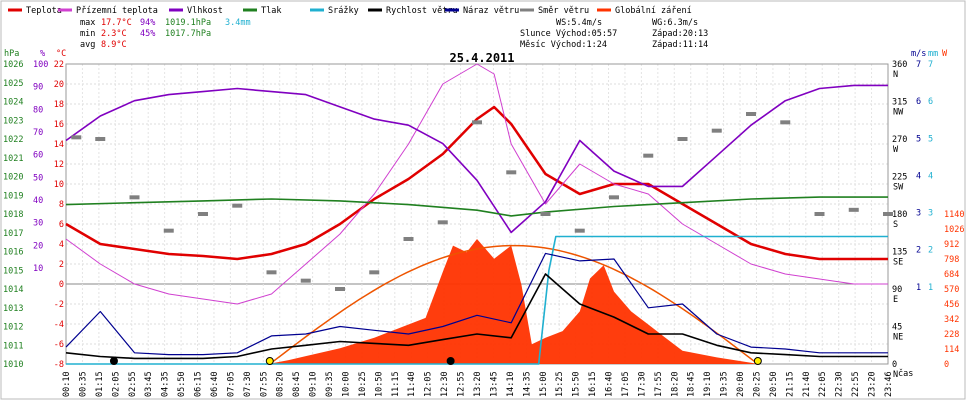 This screenshot has height=400, width=966. I want to click on w-tick: 798, so click(951, 260).